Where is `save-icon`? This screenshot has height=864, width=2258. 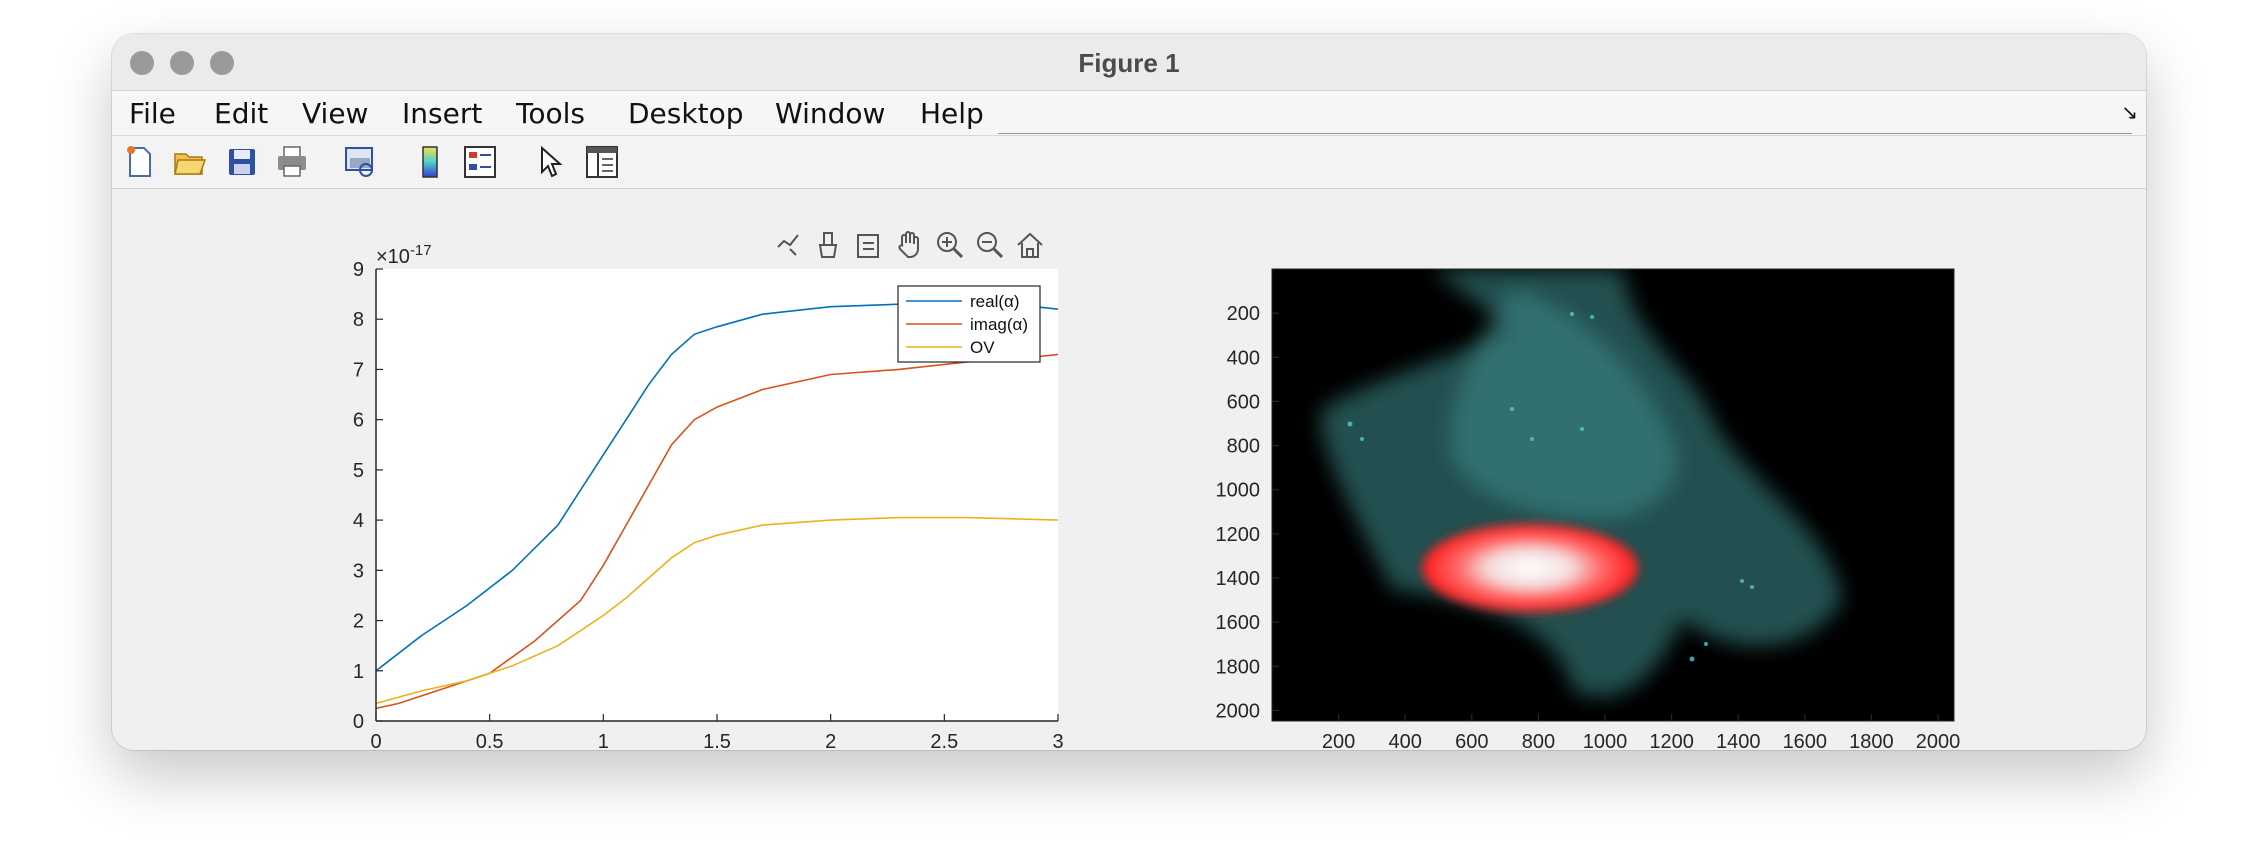 save-icon is located at coordinates (242, 162).